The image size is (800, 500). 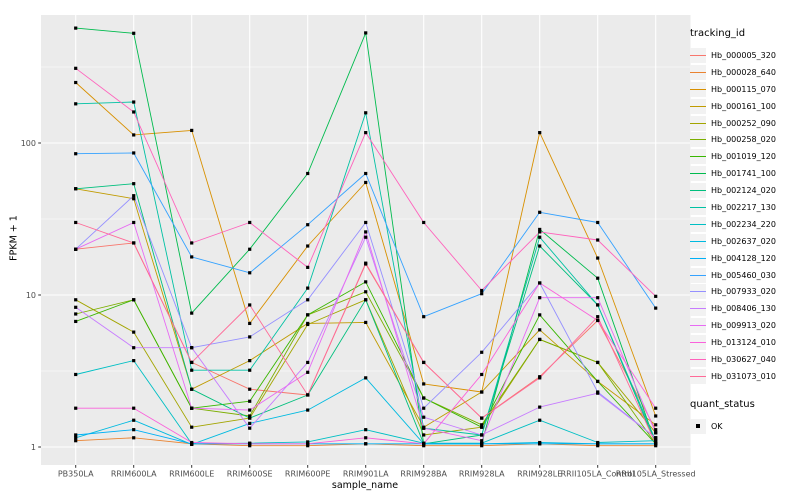 I want to click on legend-item: Hb_030627_040, so click(x=745, y=359).